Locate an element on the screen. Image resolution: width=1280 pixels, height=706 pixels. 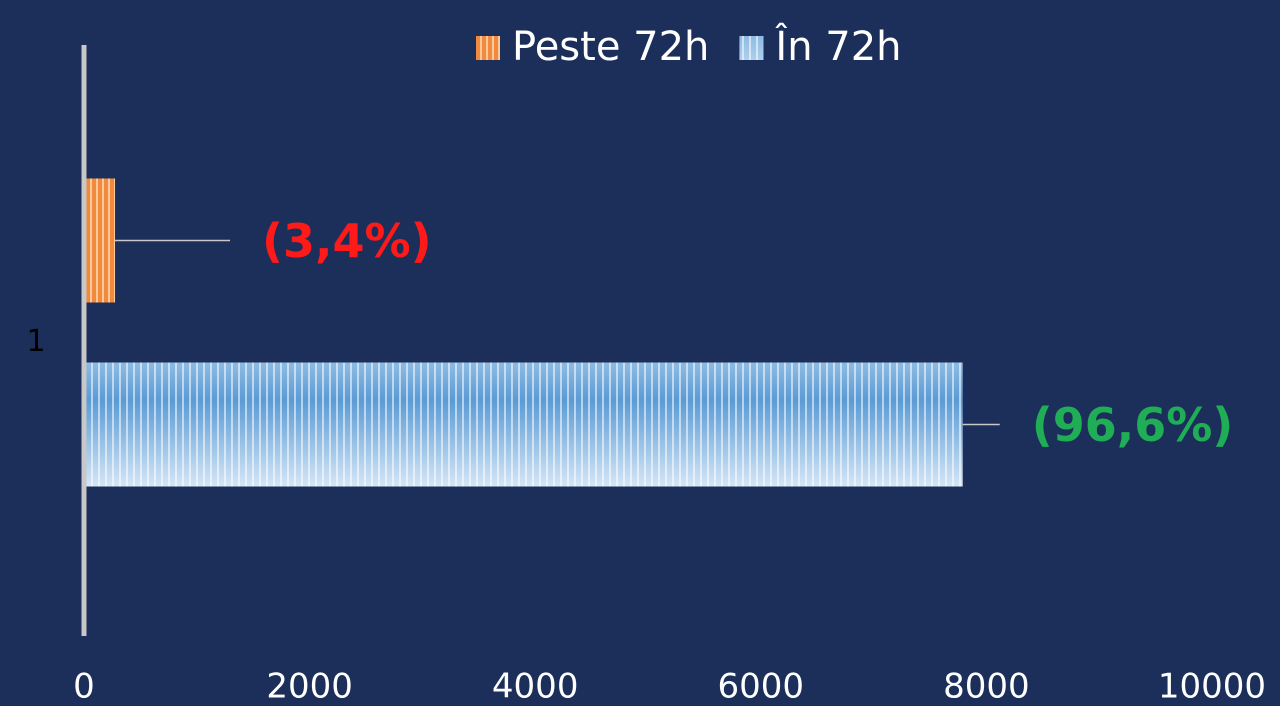
x-tick-label: 2000 is located at coordinates (309, 686).